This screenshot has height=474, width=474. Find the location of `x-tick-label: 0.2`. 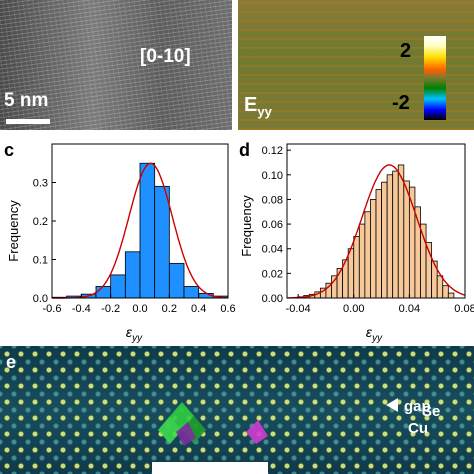

x-tick-label: 0.2 is located at coordinates (169, 309).